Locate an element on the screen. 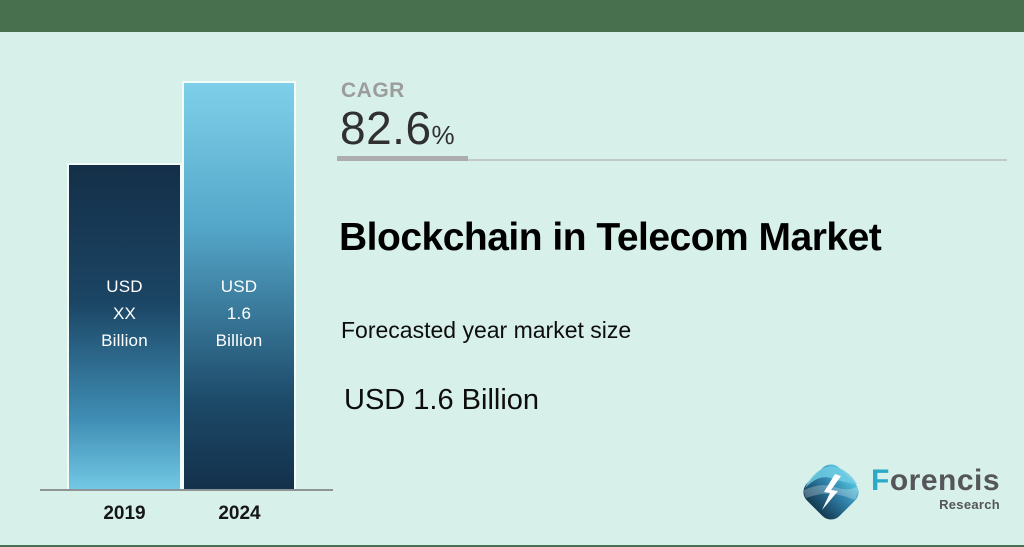 Image resolution: width=1024 pixels, height=547 pixels. subtitle: Forecasted year market size is located at coordinates (486, 330).